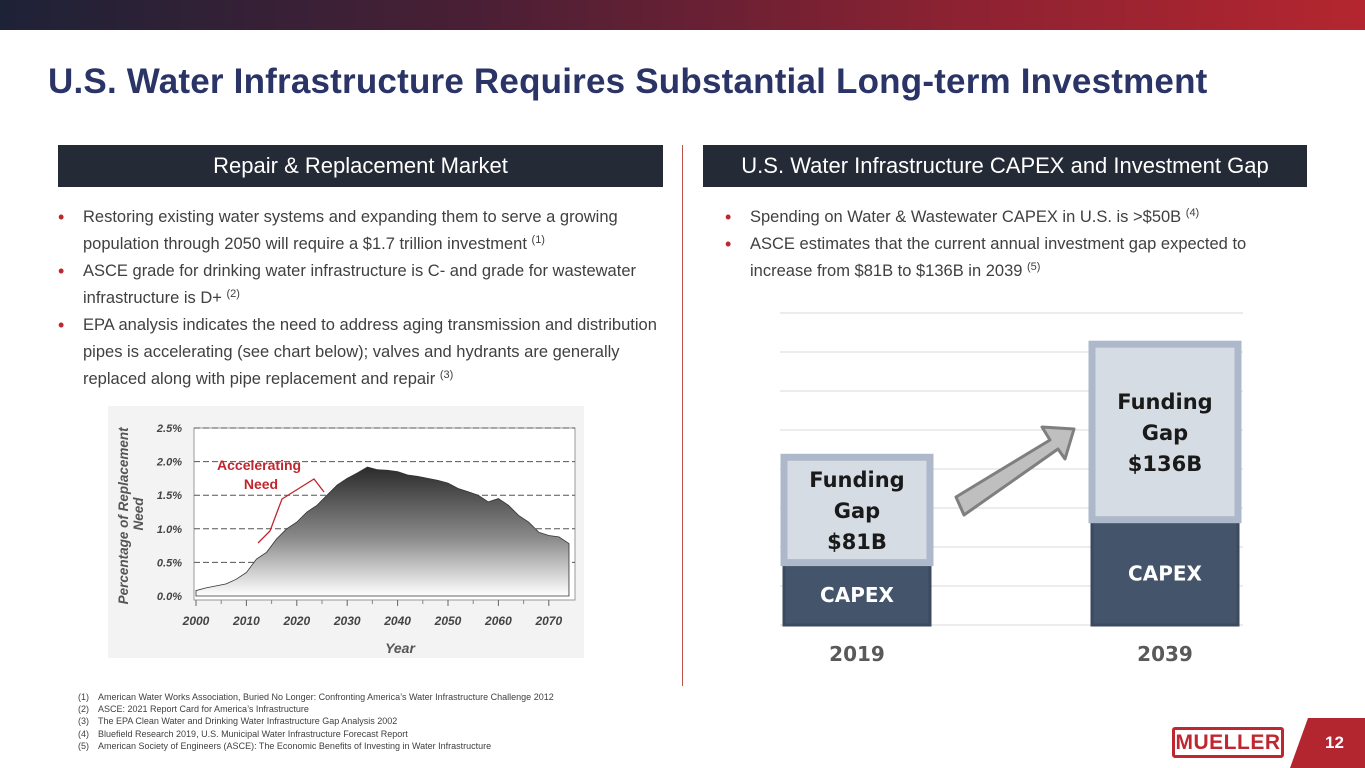 The image size is (1365, 768). I want to click on footnote-ref: (4), so click(1192, 213).